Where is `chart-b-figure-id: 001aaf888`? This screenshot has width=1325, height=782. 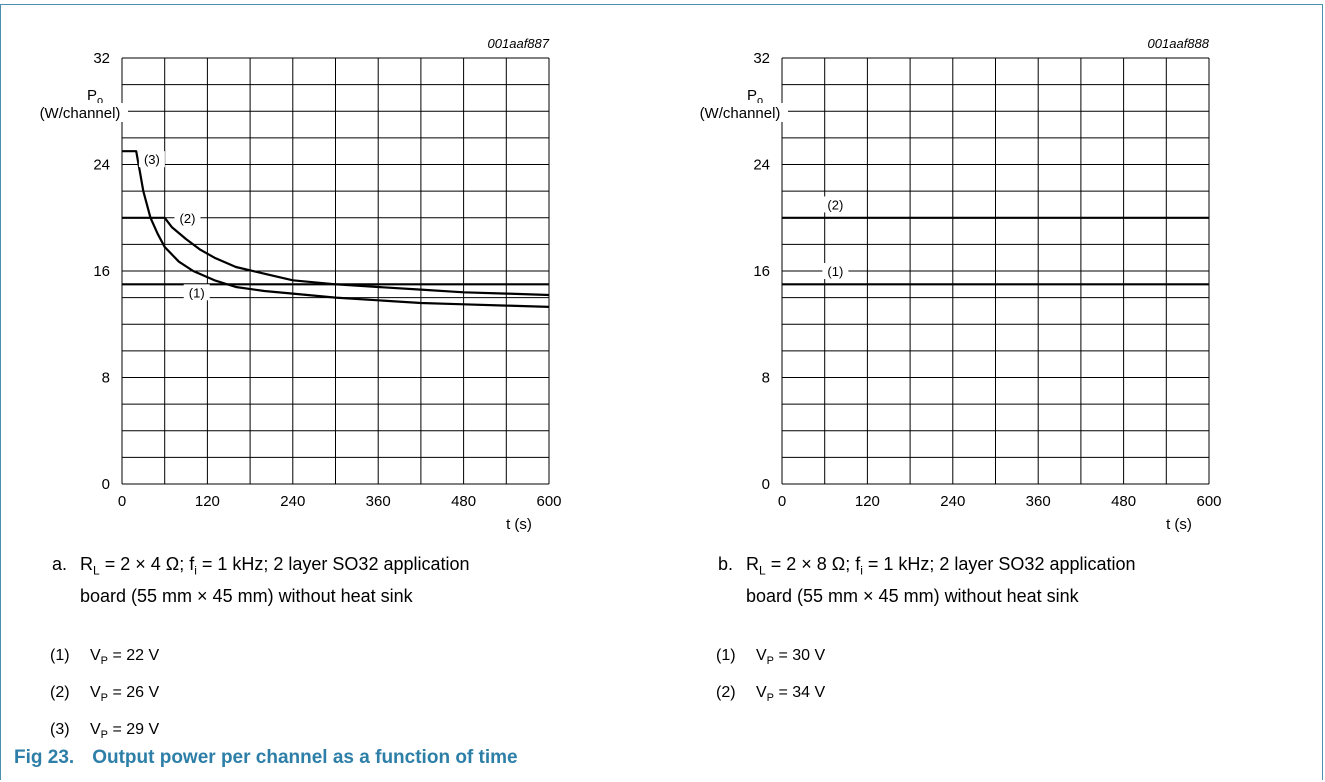
chart-b-figure-id: 001aaf888 is located at coordinates (1179, 43).